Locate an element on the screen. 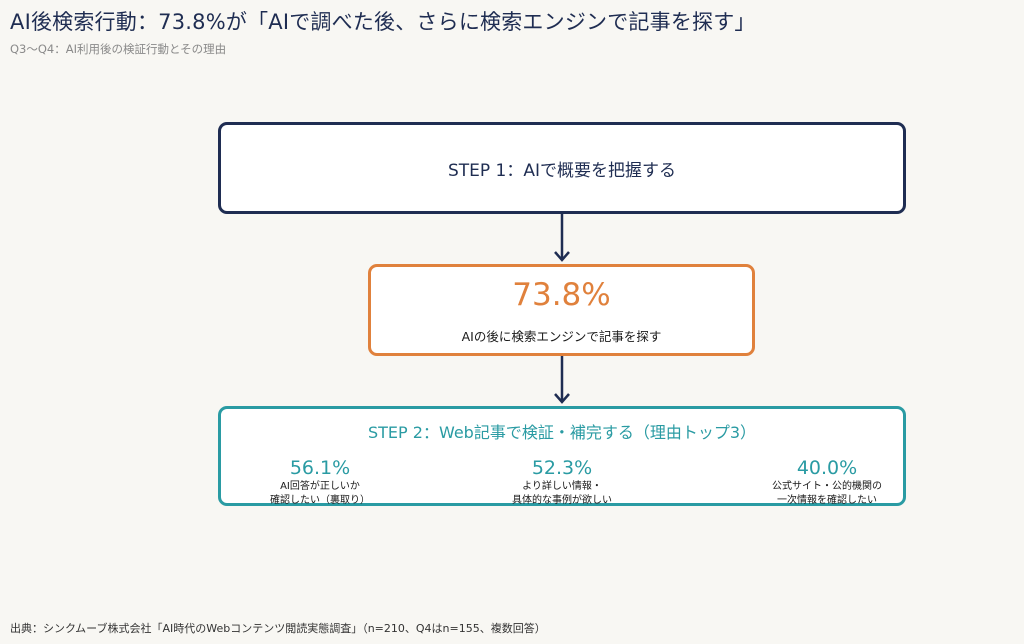  result-percentage: 73.8% is located at coordinates (561, 295).